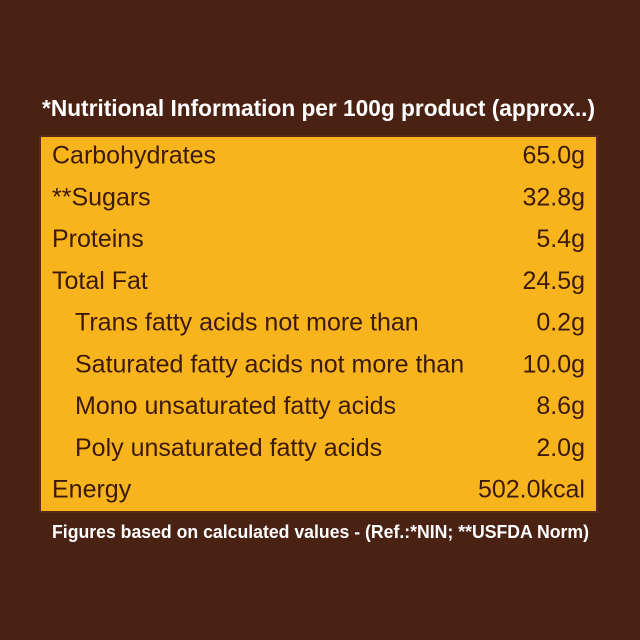  Describe the element at coordinates (553, 364) in the screenshot. I see `row-value: 10.0g` at that location.